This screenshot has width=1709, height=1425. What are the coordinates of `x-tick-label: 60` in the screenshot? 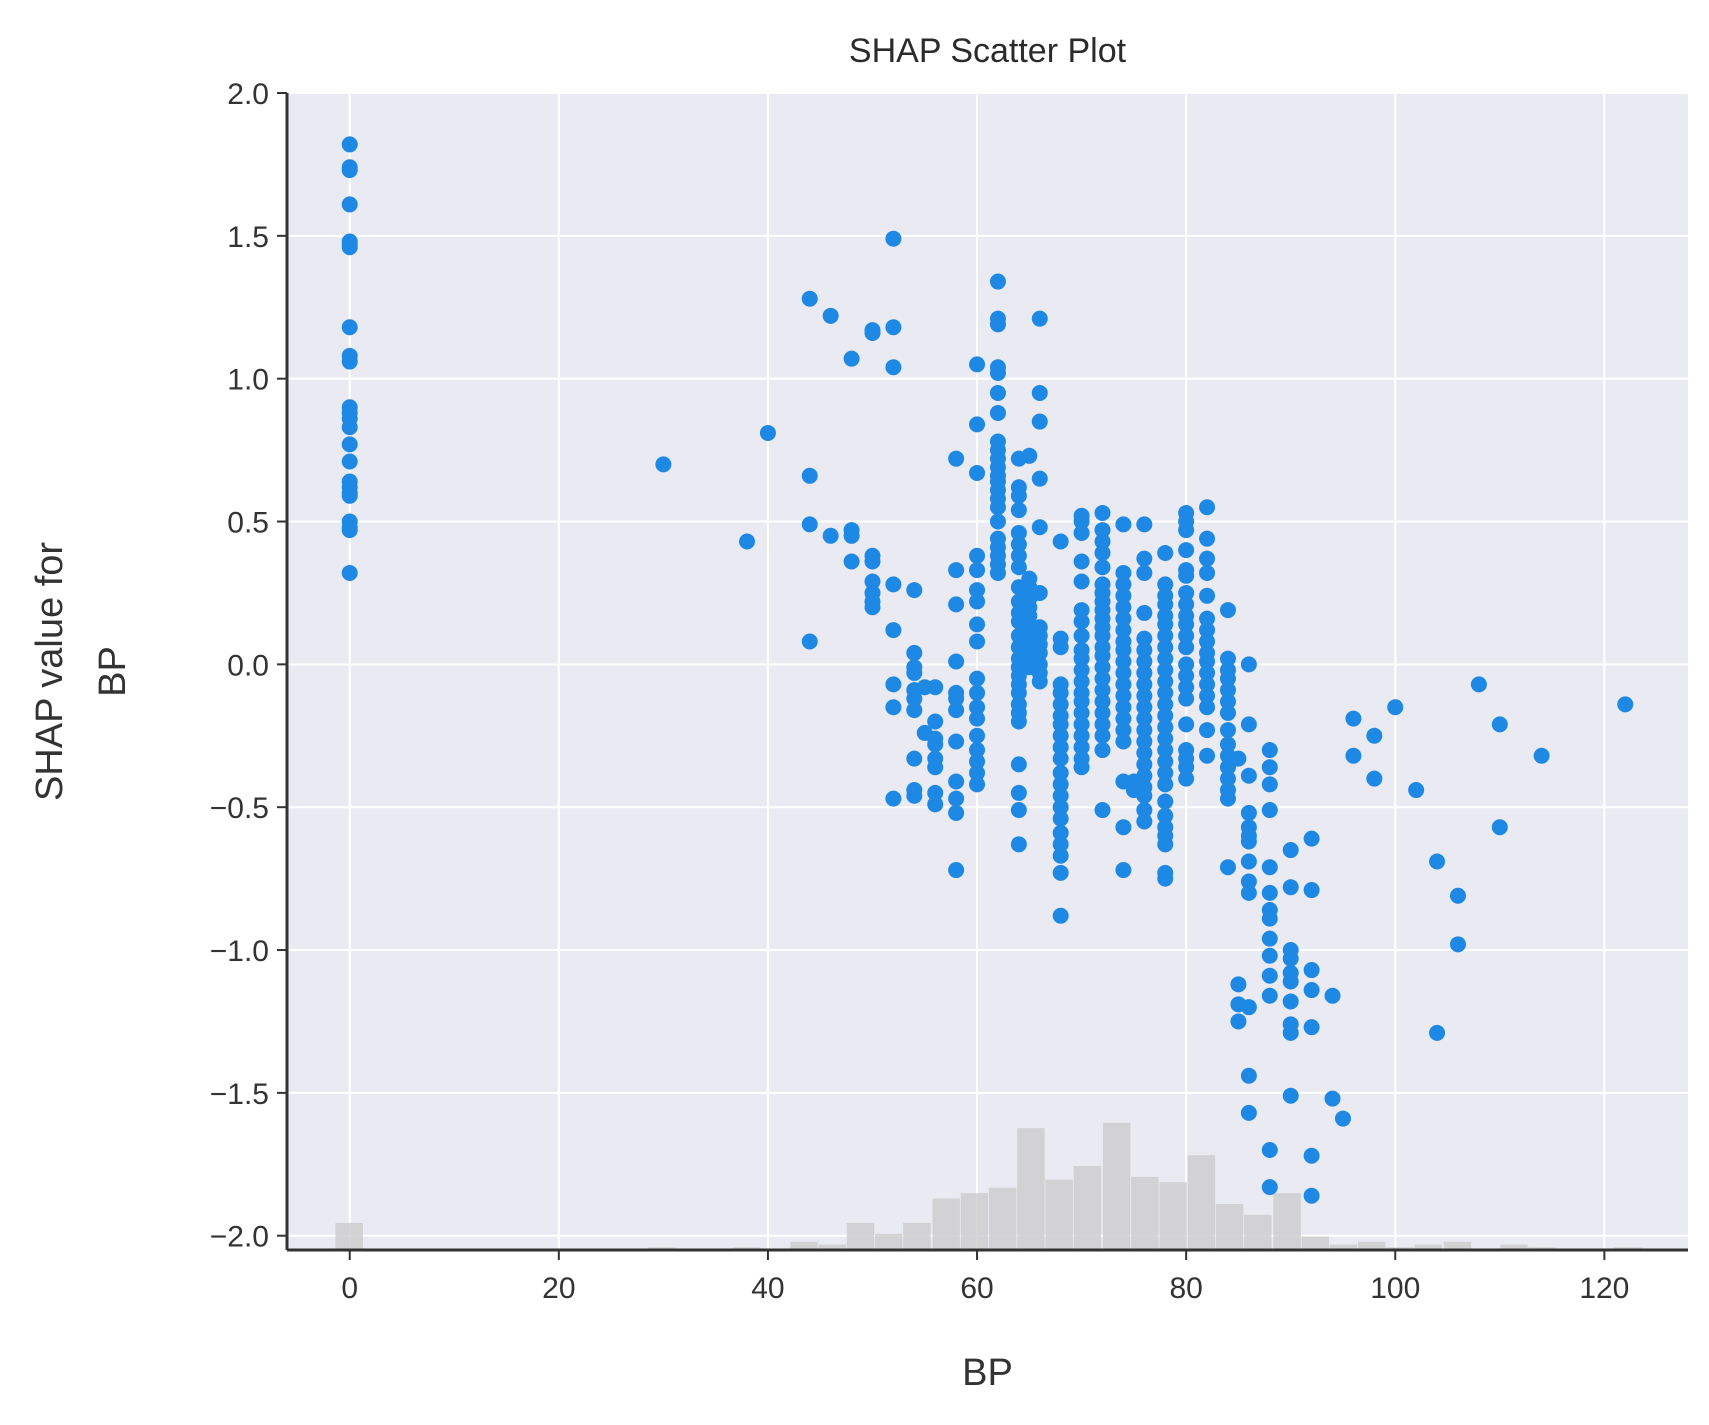 It's located at (976, 1288).